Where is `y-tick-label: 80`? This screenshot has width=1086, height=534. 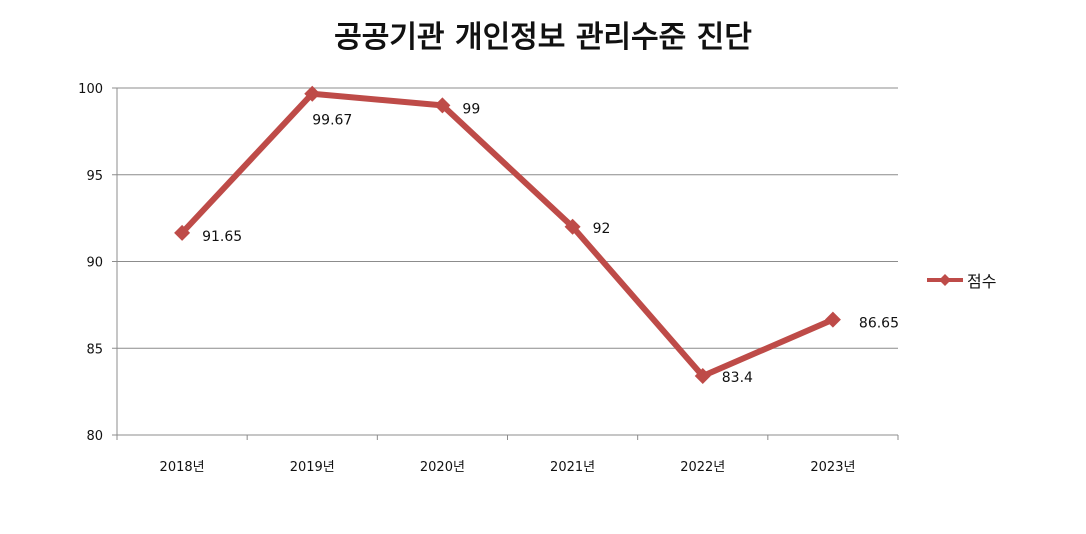
y-tick-label: 80 is located at coordinates (94, 436).